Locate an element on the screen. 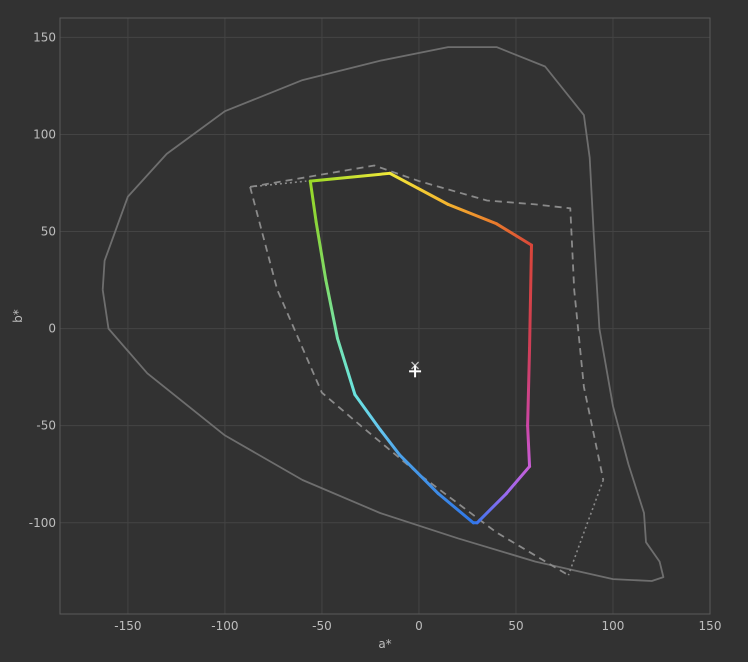  x-tick-label: -150 is located at coordinates (127, 626).